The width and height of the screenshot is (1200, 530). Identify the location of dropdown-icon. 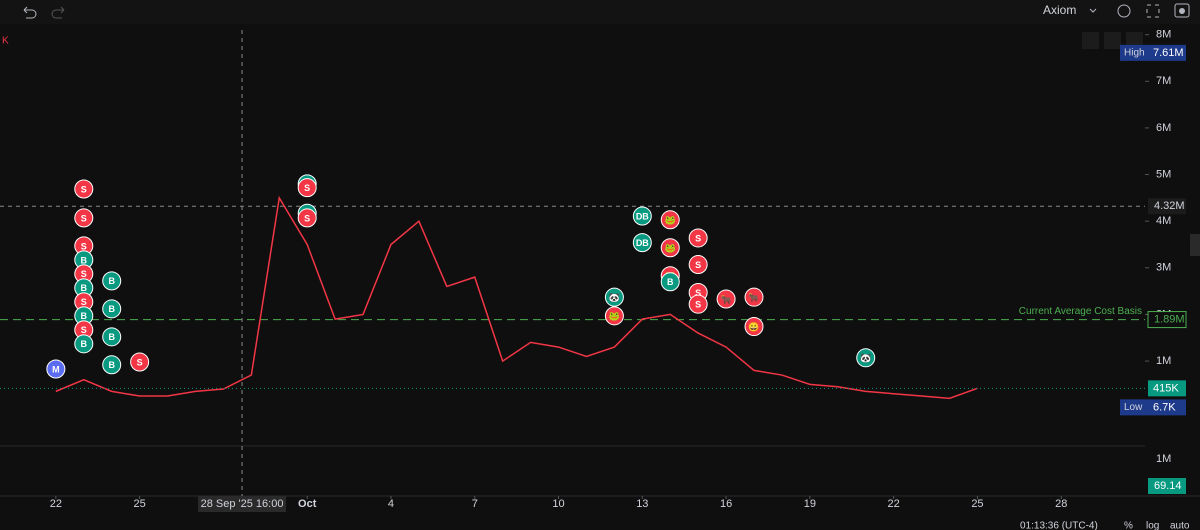
(1093, 10).